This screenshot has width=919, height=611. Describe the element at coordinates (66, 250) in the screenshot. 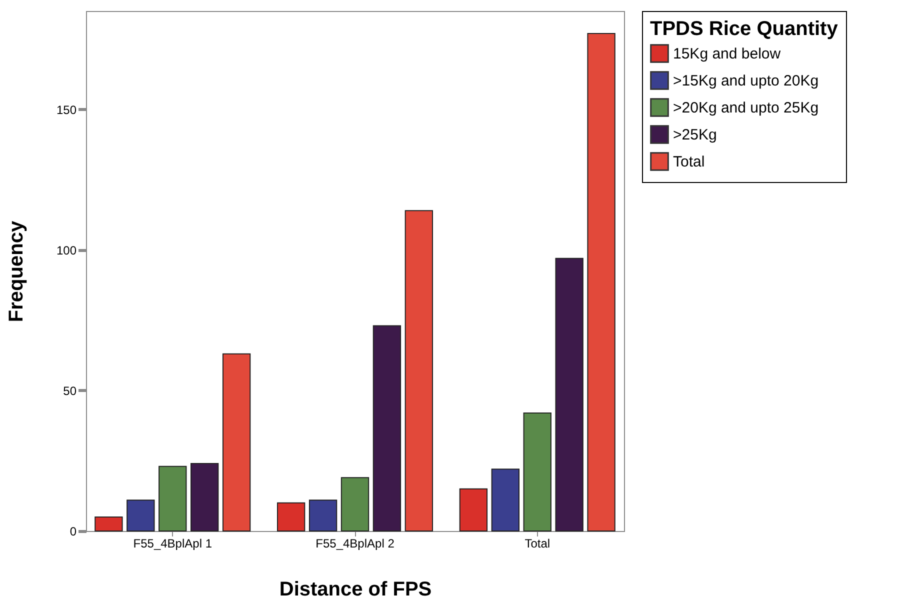

I see `y-tick-label: 100` at that location.